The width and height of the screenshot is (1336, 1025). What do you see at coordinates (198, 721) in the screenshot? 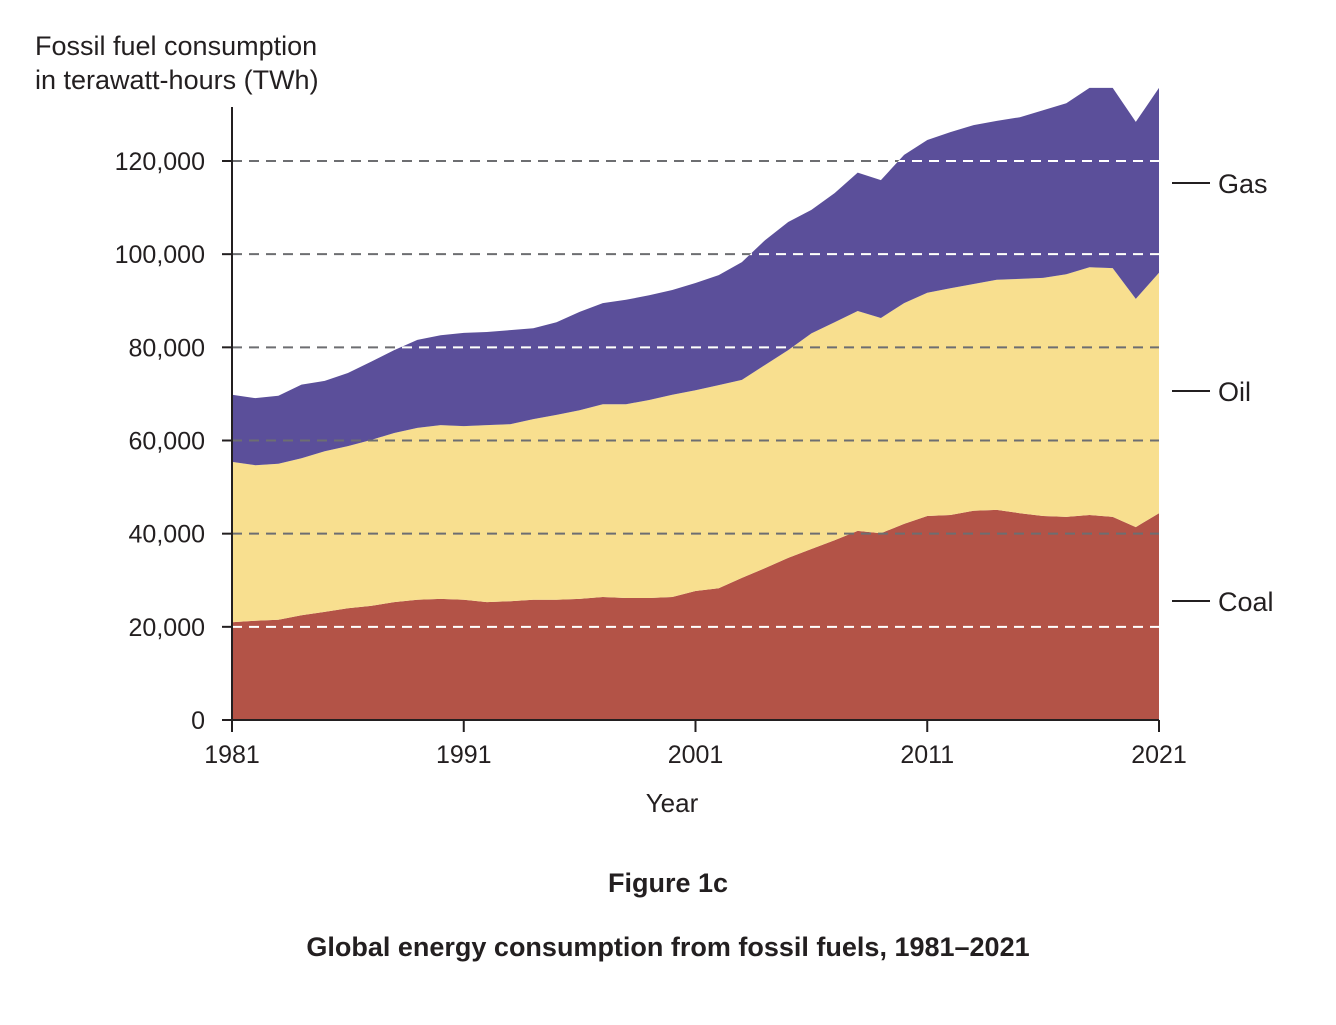
I see `y-tick-label: 0` at bounding box center [198, 721].